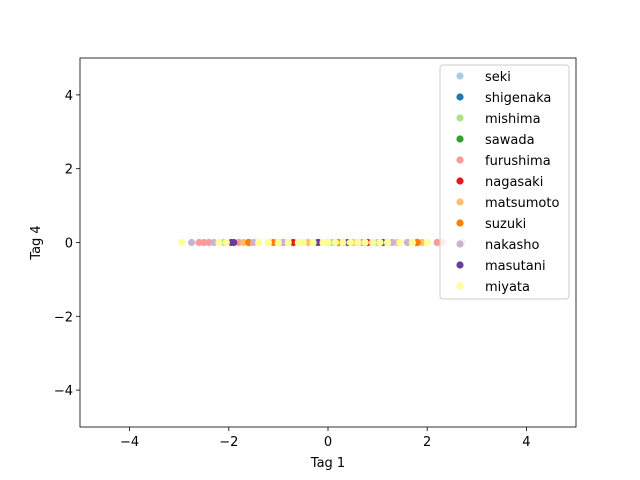 This screenshot has height=480, width=640. What do you see at coordinates (505, 224) in the screenshot?
I see `legend-label: suzuki` at bounding box center [505, 224].